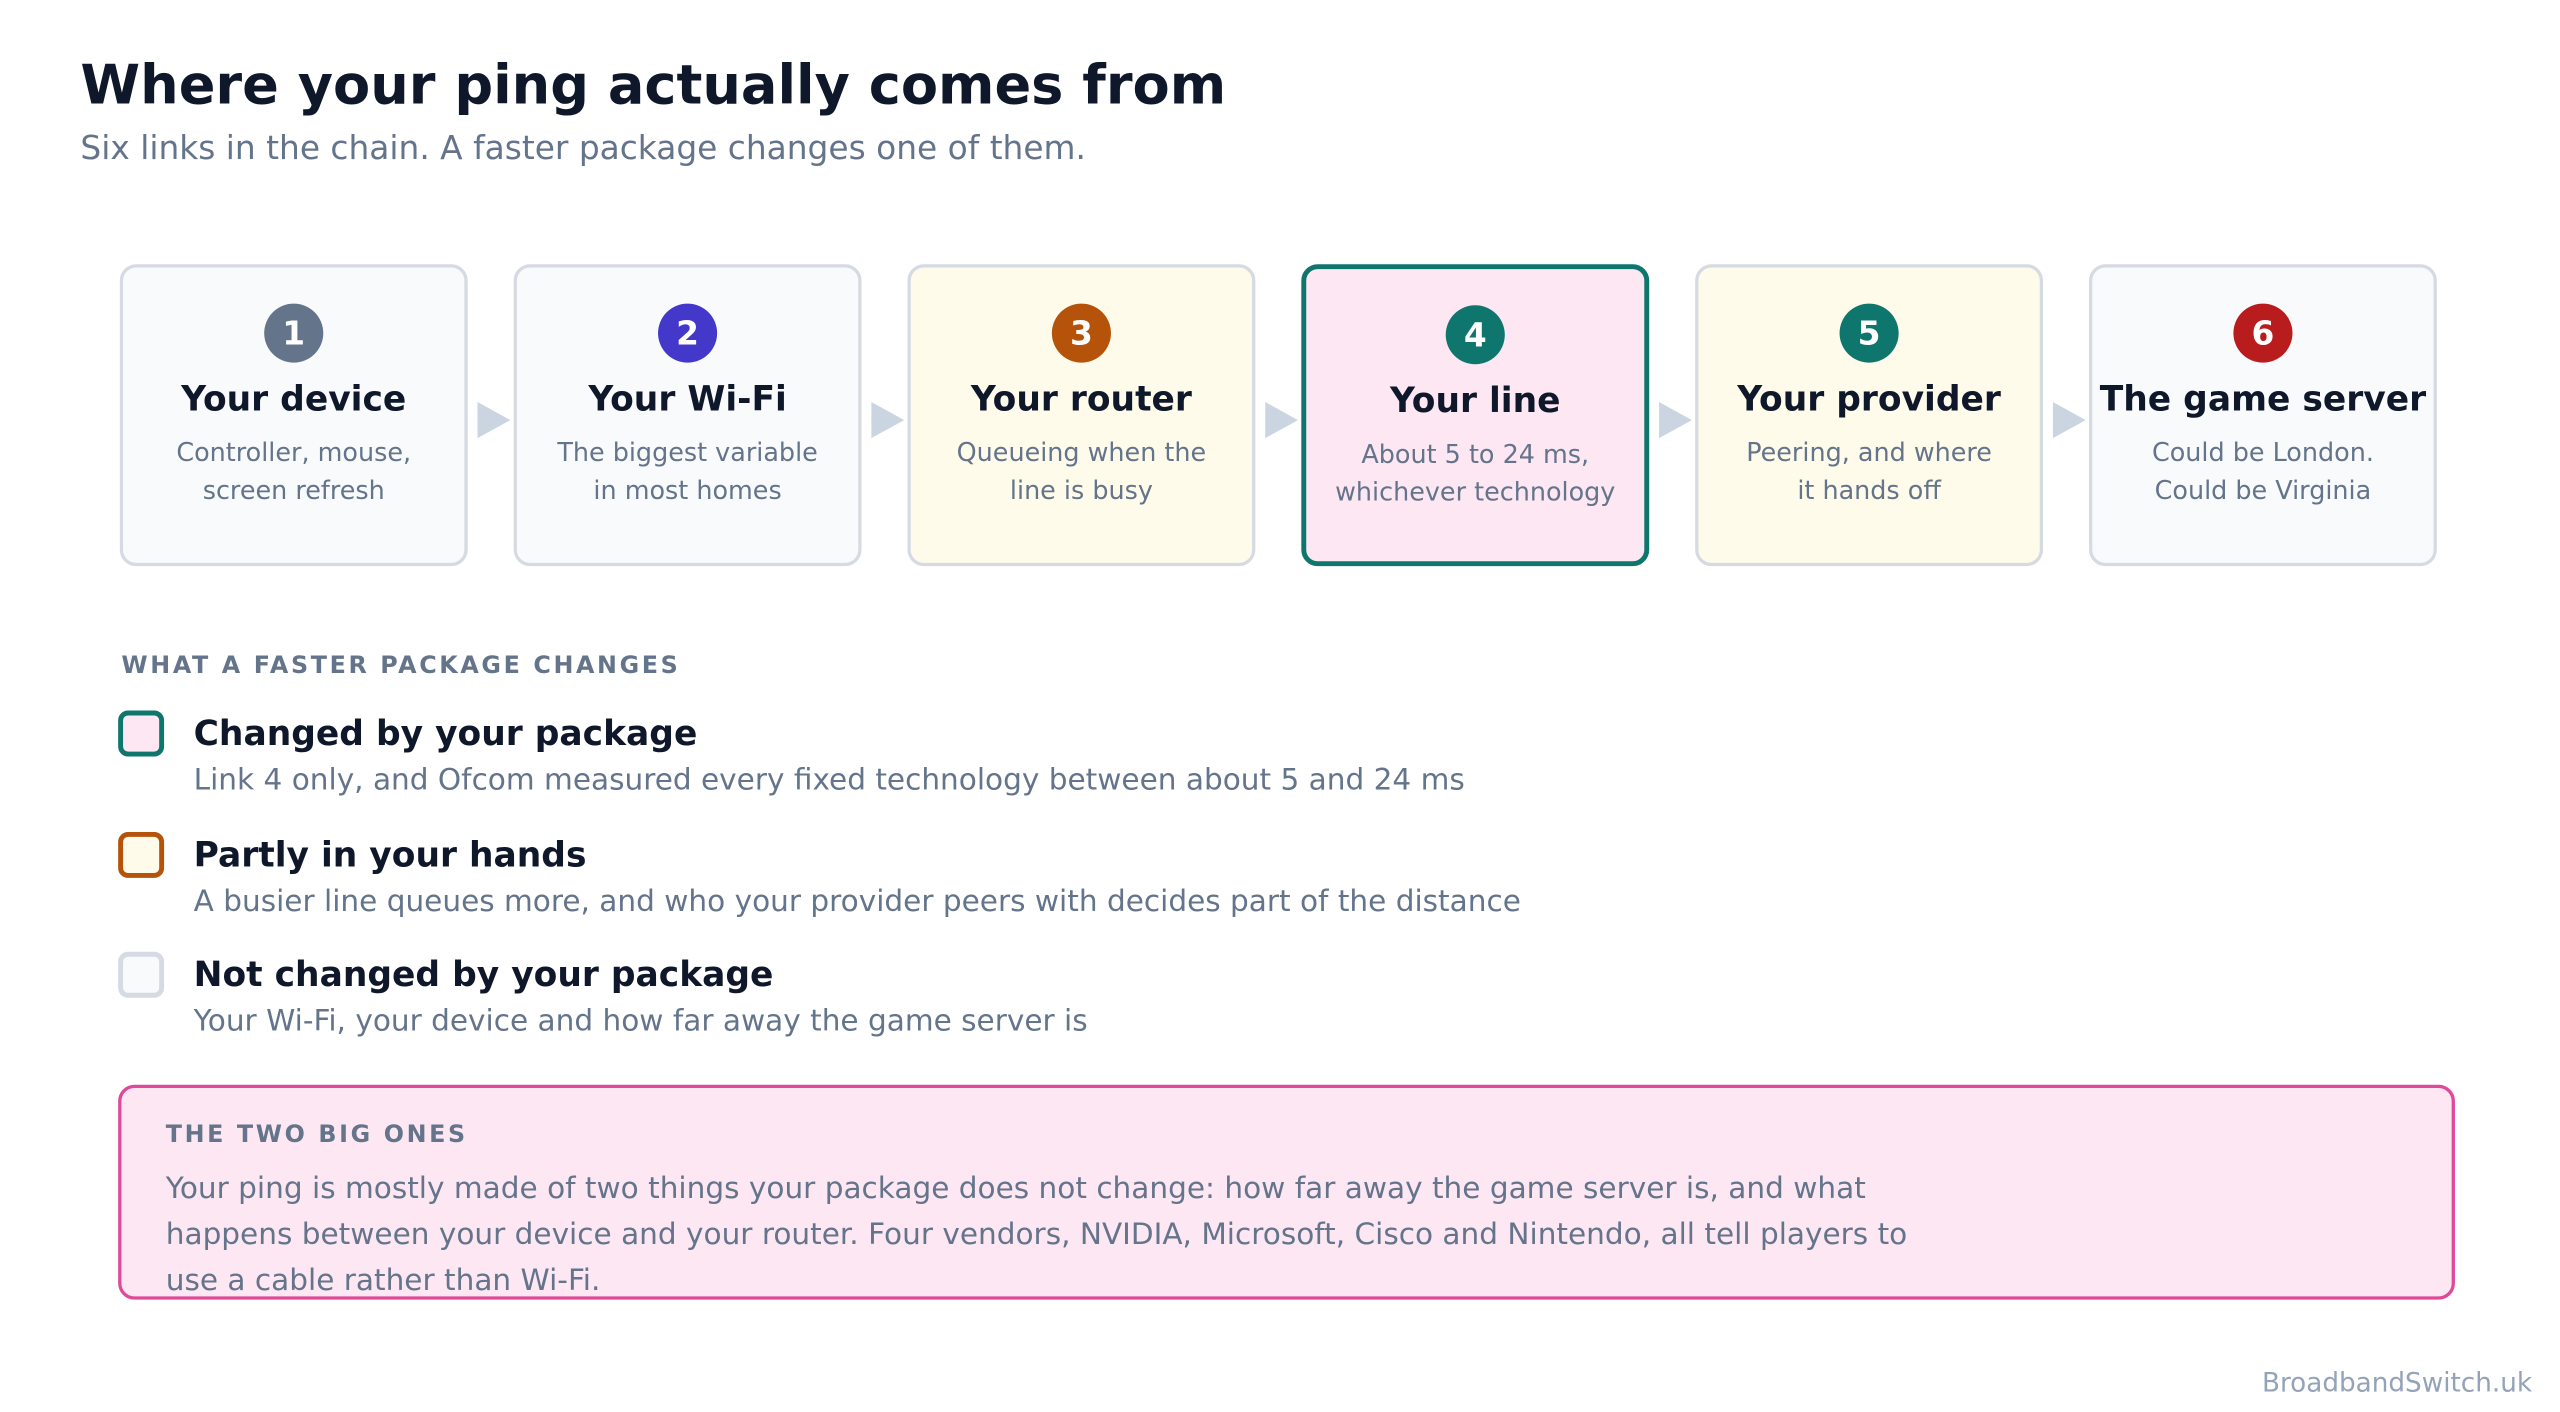 This screenshot has height=1412, width=2560. I want to click on step-number: 5, so click(1869, 333).